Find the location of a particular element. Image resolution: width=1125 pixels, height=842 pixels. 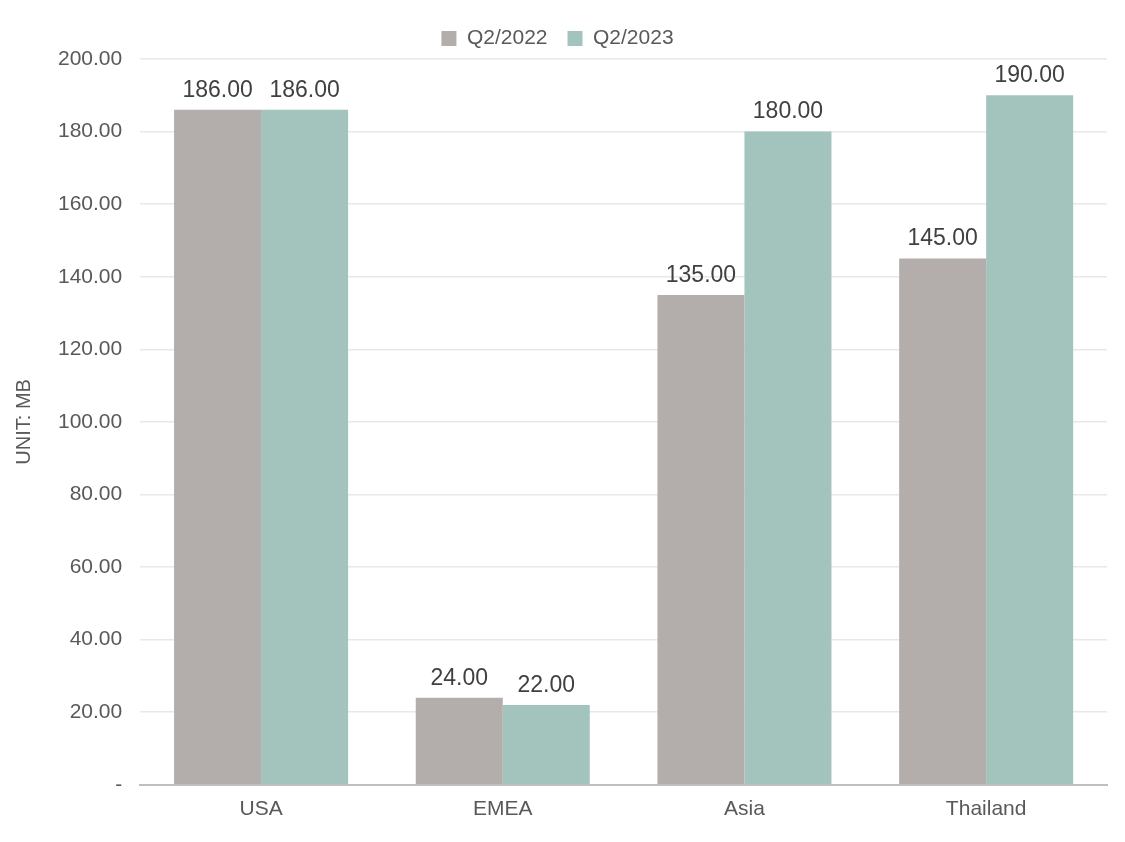

data-label: 22.00 is located at coordinates (546, 683).